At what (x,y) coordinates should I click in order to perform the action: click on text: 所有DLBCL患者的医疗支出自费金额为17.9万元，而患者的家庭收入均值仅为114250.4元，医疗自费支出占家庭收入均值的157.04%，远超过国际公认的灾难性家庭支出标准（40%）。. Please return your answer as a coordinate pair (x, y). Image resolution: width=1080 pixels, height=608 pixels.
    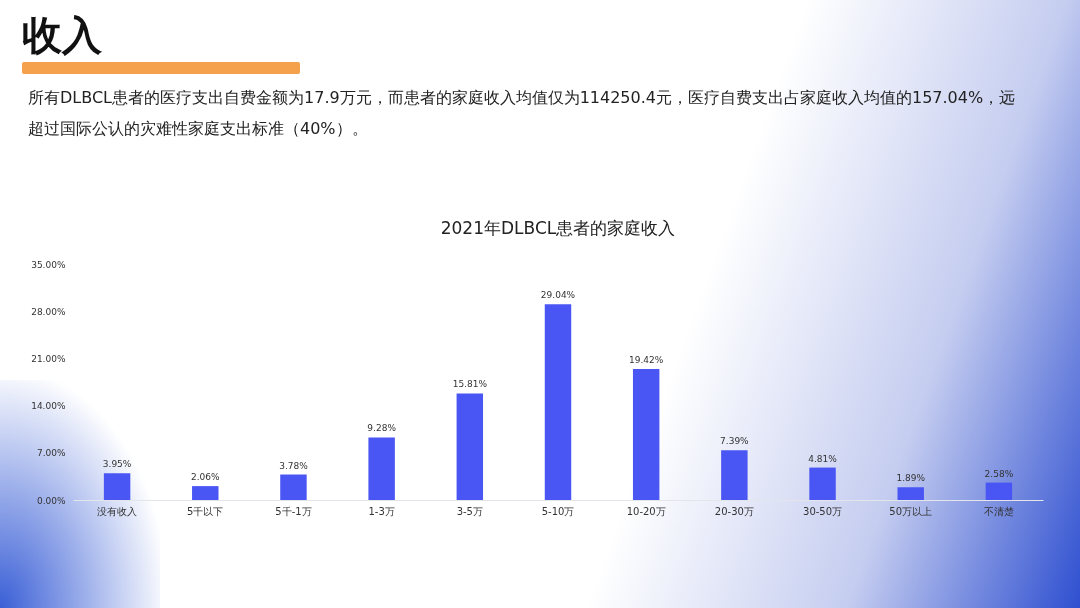
    Looking at the image, I should click on (522, 113).